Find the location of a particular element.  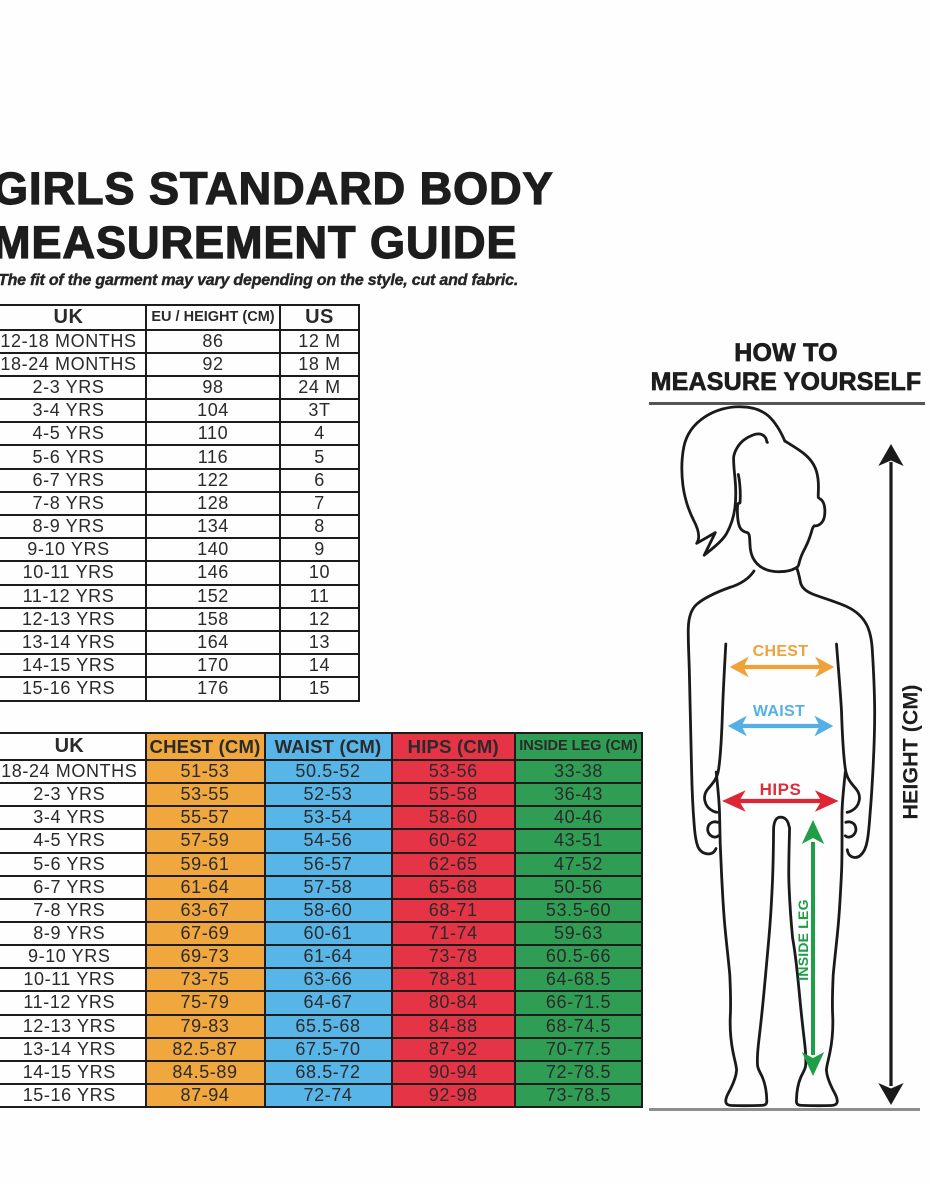

svg-text: HIPS is located at coordinates (781, 789).